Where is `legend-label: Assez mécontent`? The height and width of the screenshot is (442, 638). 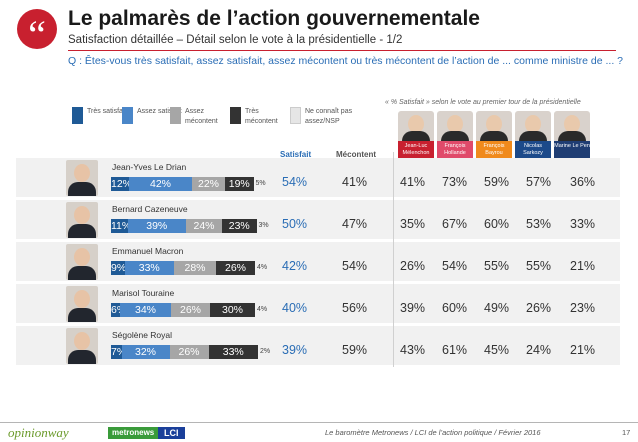
legend-label: Assez mécontent is located at coordinates (201, 116).